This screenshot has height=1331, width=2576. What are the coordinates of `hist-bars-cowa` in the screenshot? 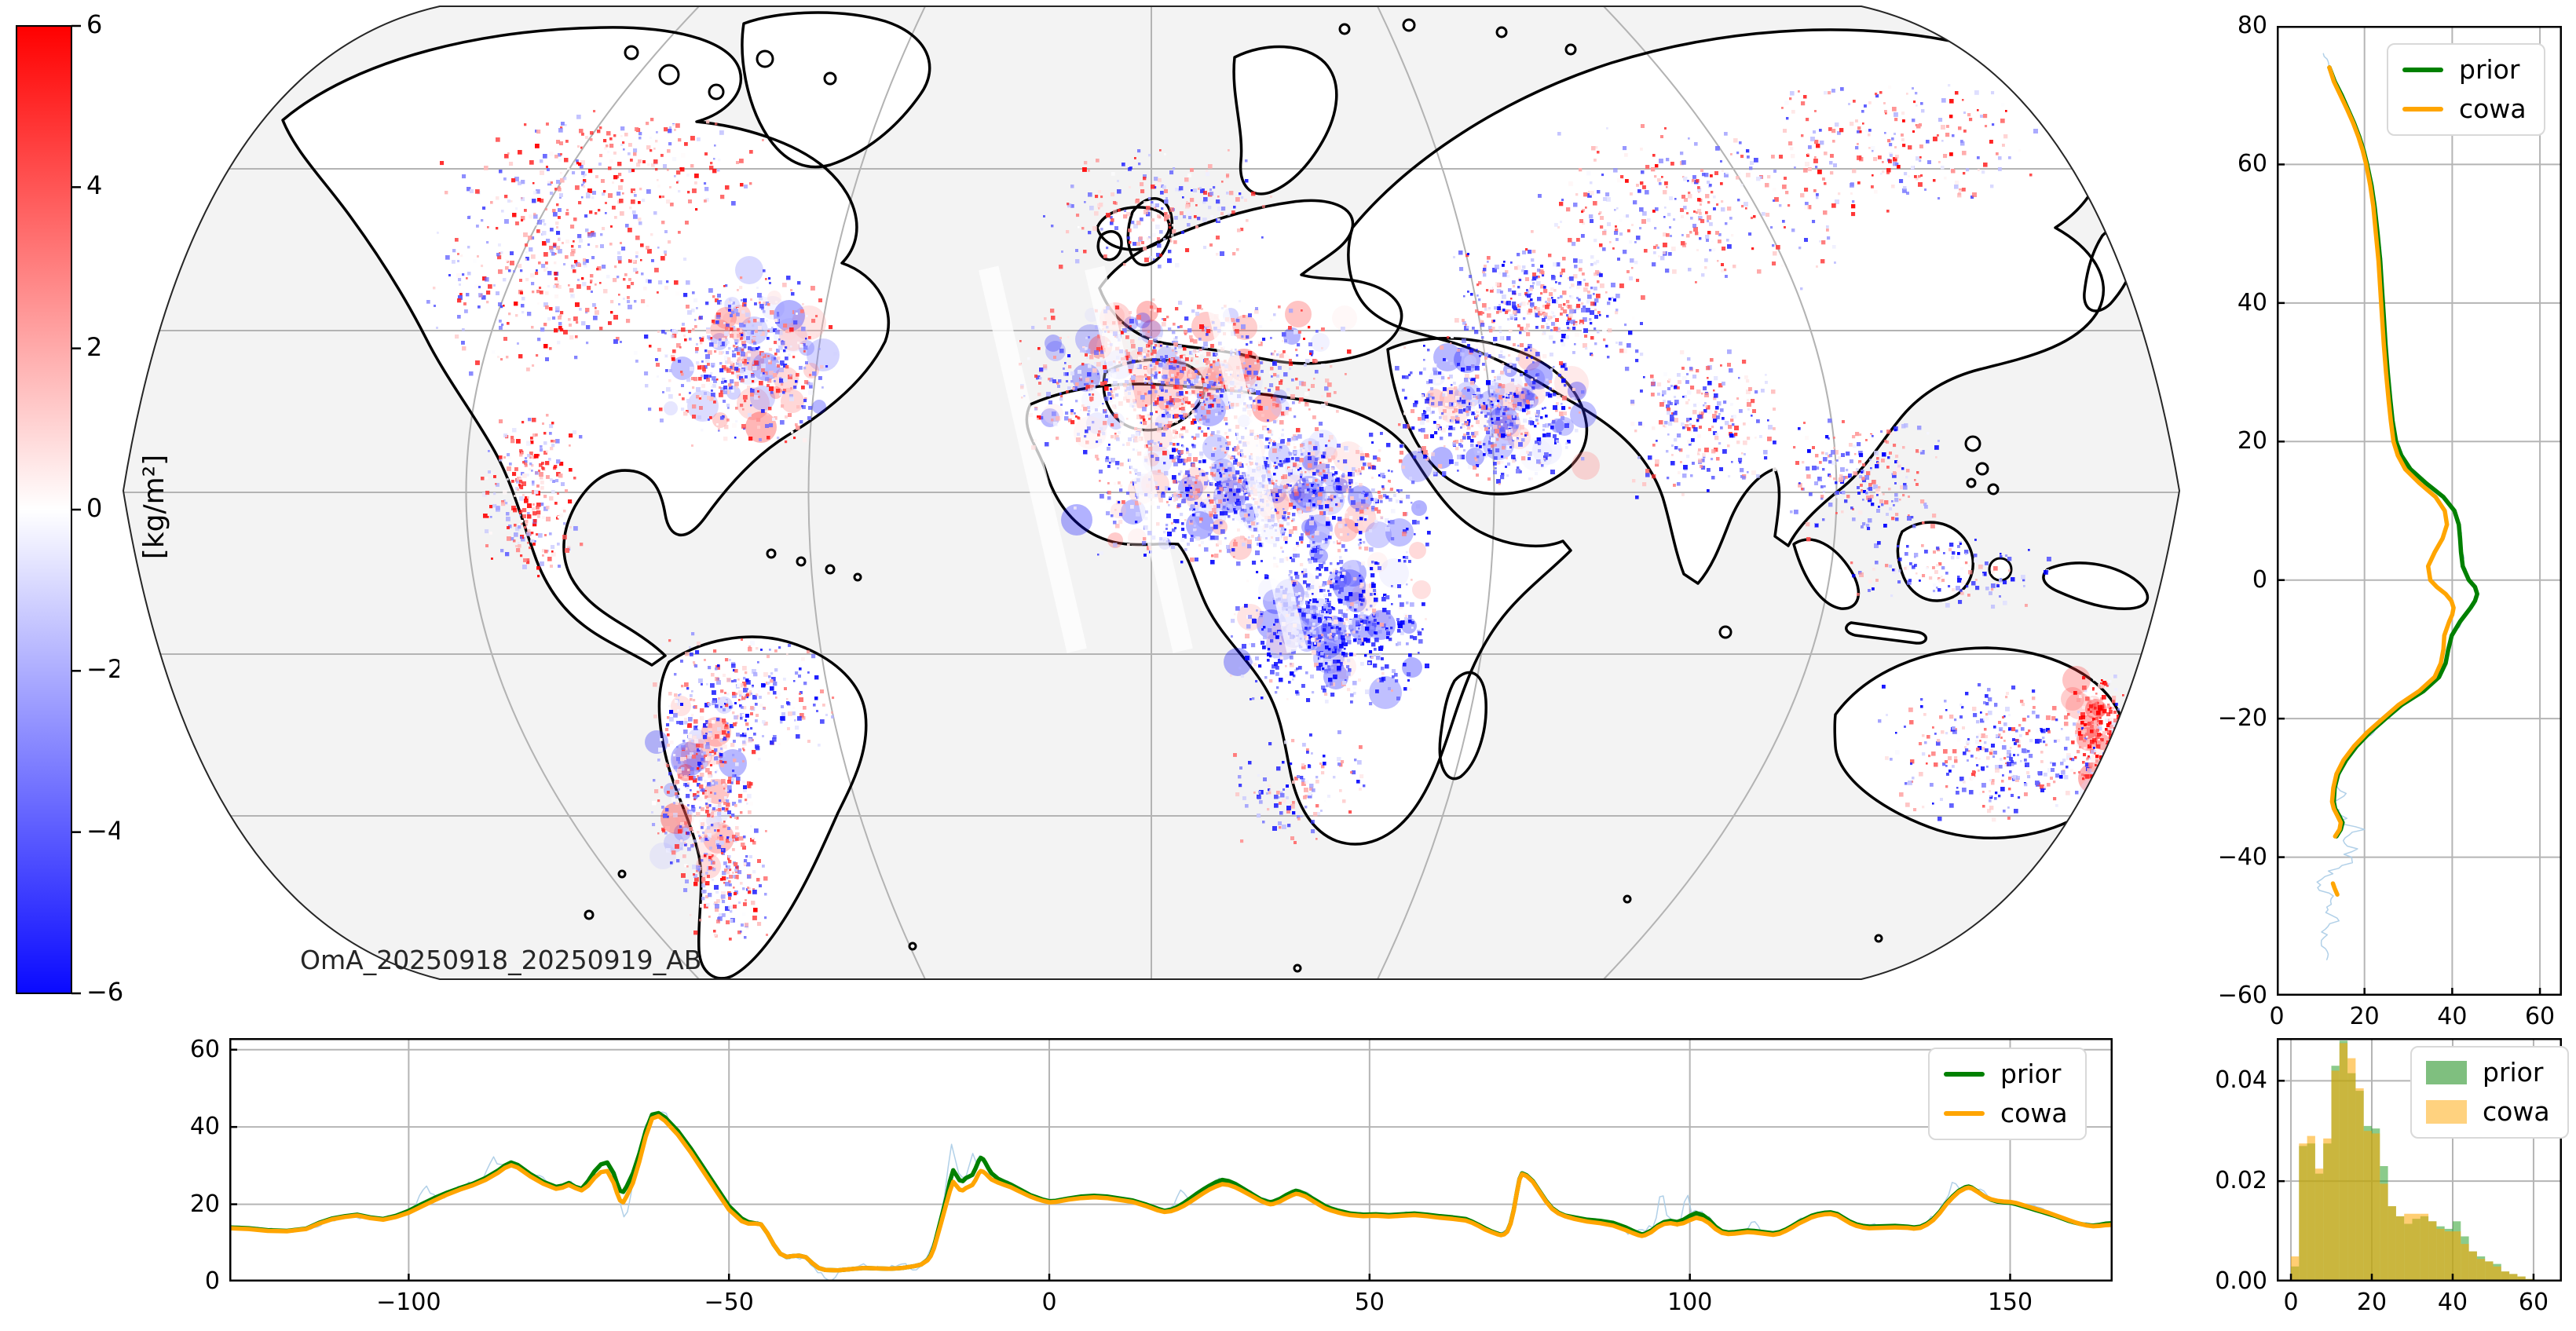 It's located at (2412, 1162).